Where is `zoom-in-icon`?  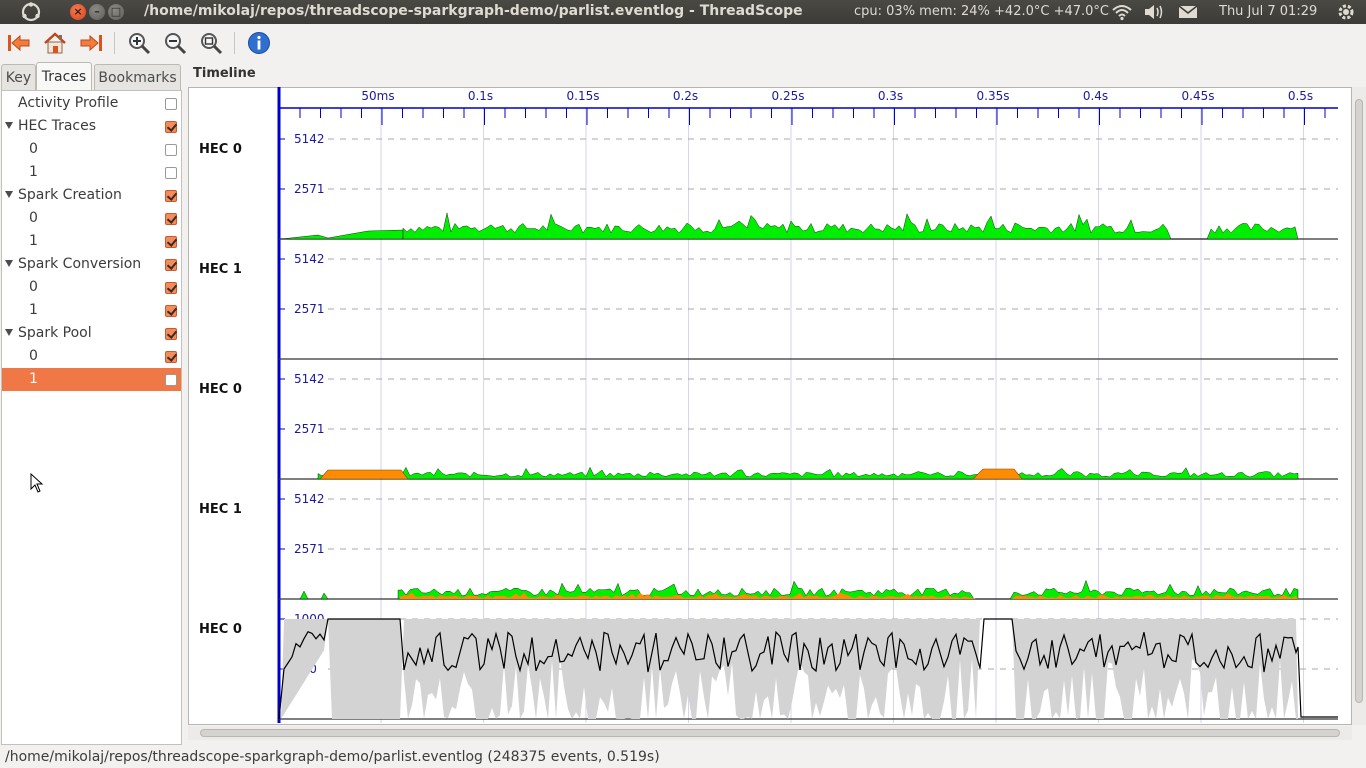
zoom-in-icon is located at coordinates (140, 44).